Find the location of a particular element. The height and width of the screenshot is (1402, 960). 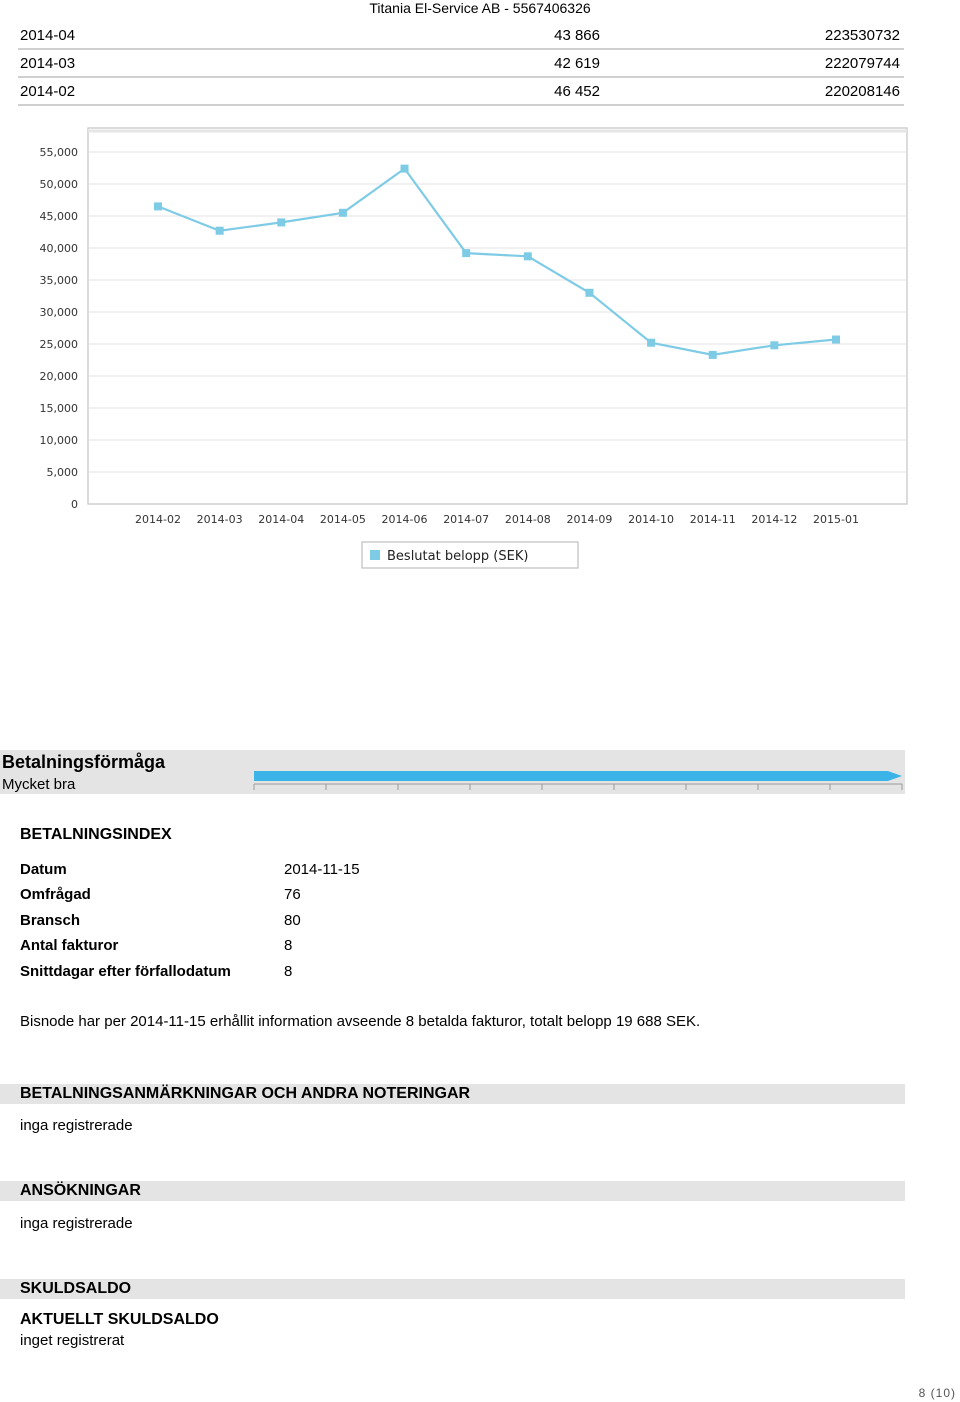

legend-box is located at coordinates (470, 555).